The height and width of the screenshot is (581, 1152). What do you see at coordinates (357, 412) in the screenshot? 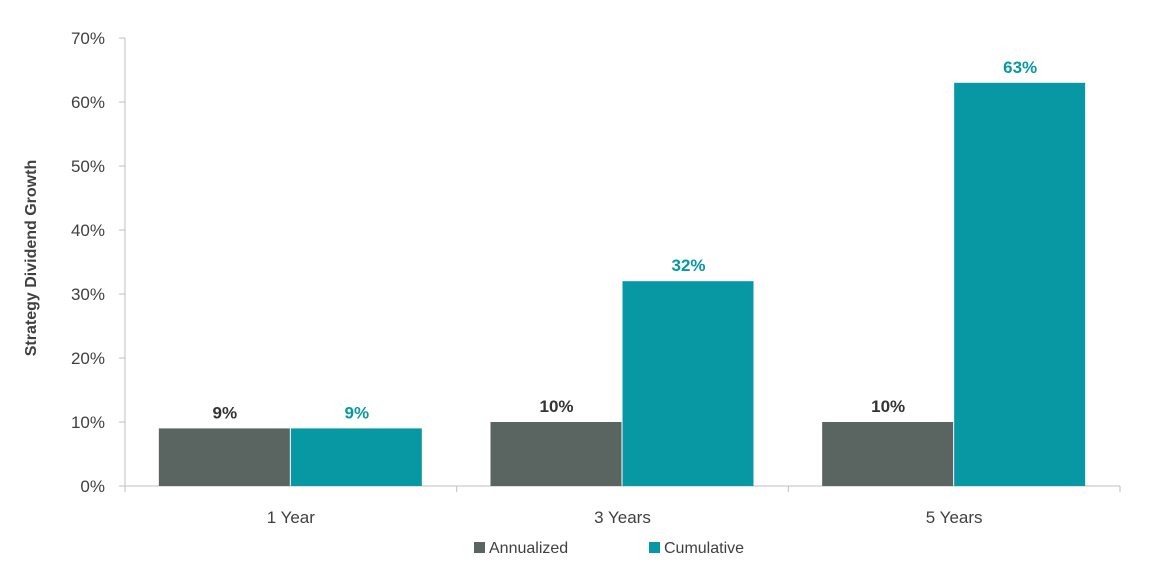
I see `data-label-cumulative: 9%` at bounding box center [357, 412].